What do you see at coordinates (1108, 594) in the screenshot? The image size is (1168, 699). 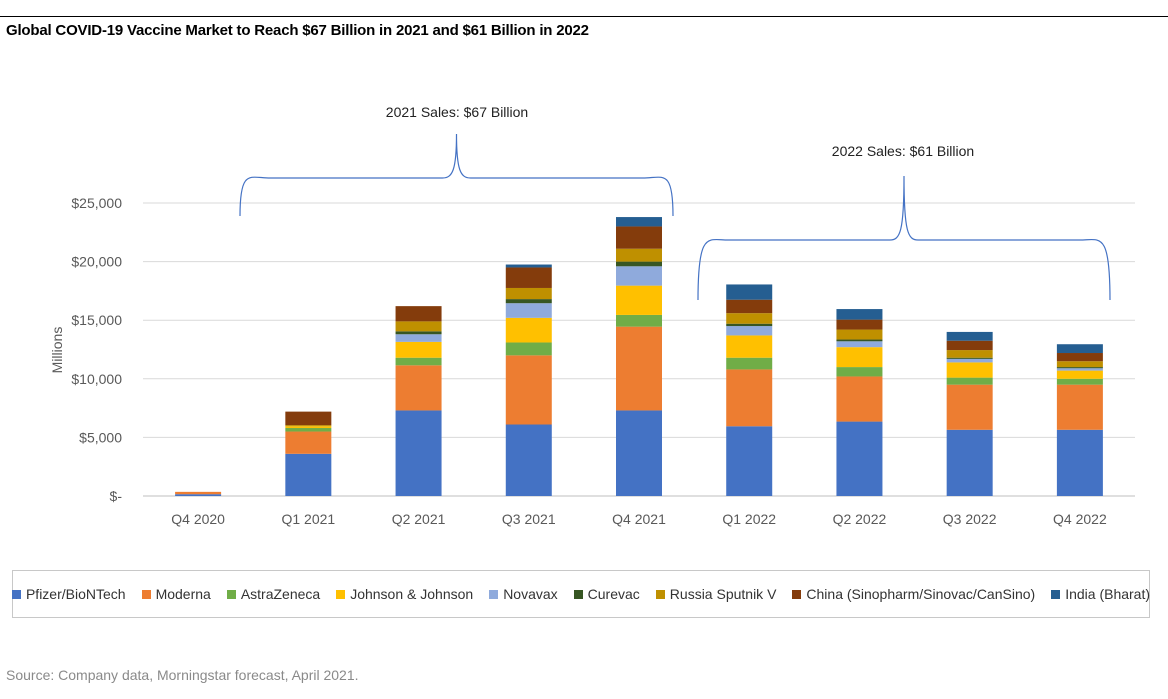 I see `legend-label: India (Bharat)` at bounding box center [1108, 594].